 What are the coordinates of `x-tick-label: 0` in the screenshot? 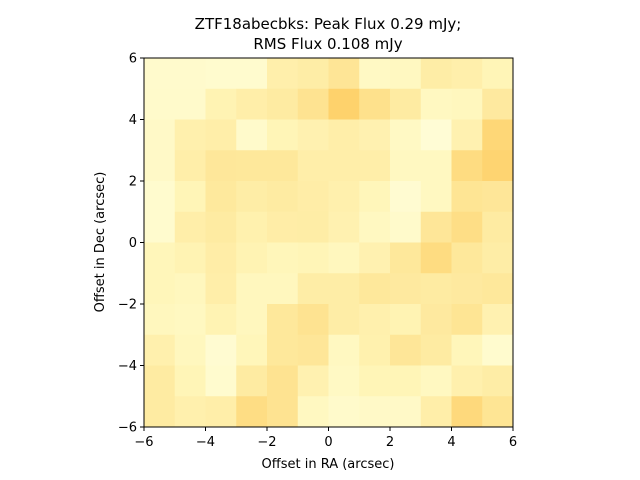 It's located at (328, 442).